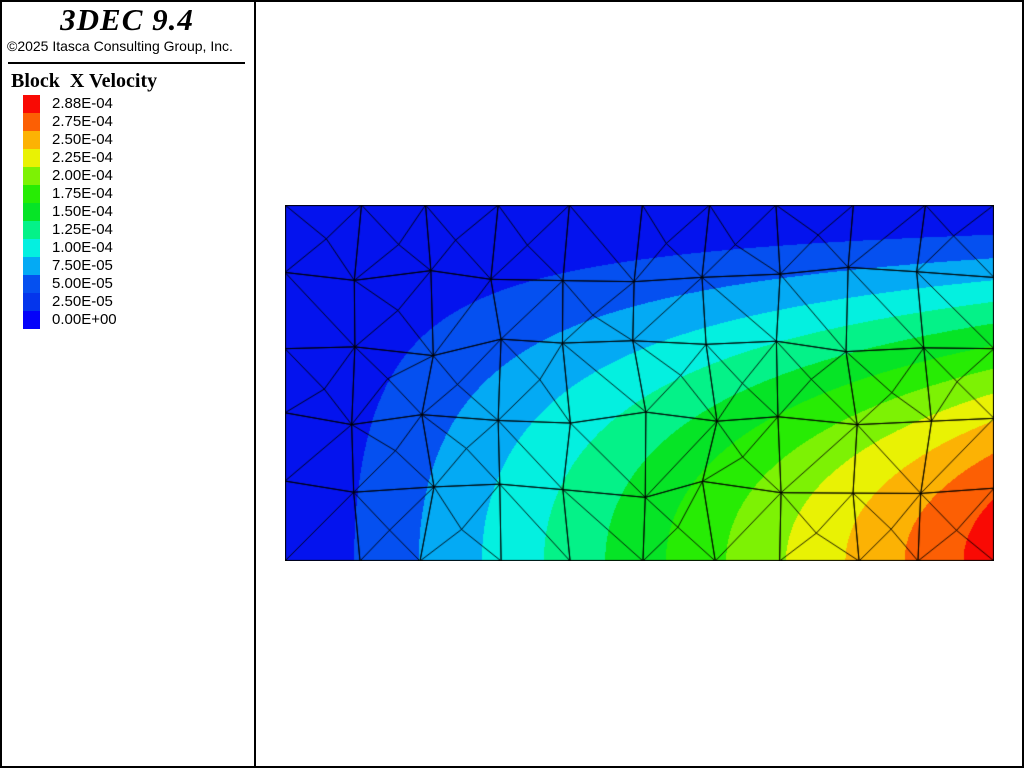  Describe the element at coordinates (82, 229) in the screenshot. I see `legend-value-label: 1.25E-04` at that location.